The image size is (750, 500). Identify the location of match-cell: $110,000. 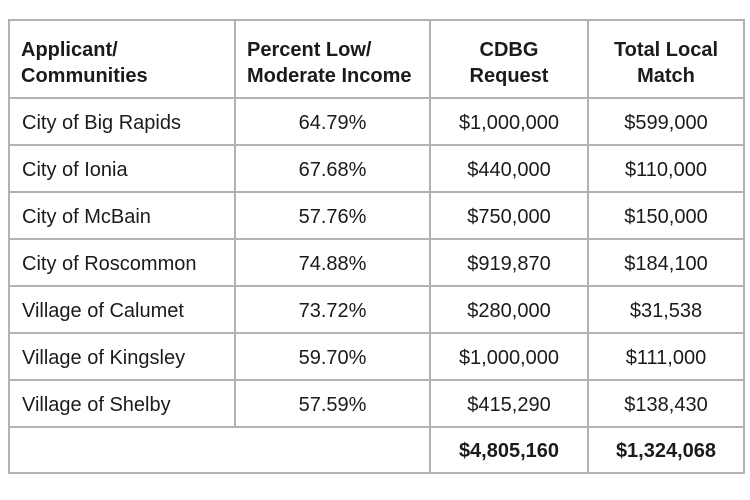
(666, 168).